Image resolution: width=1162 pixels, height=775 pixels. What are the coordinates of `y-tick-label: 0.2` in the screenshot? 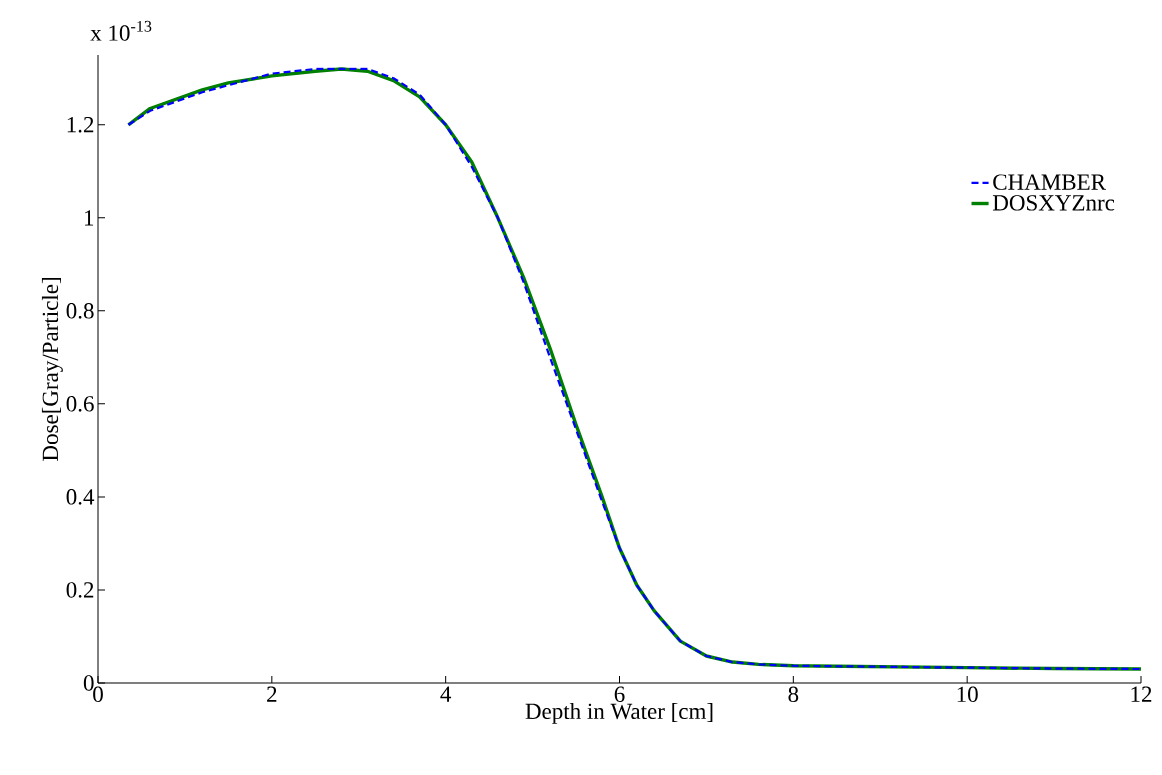 It's located at (80, 590).